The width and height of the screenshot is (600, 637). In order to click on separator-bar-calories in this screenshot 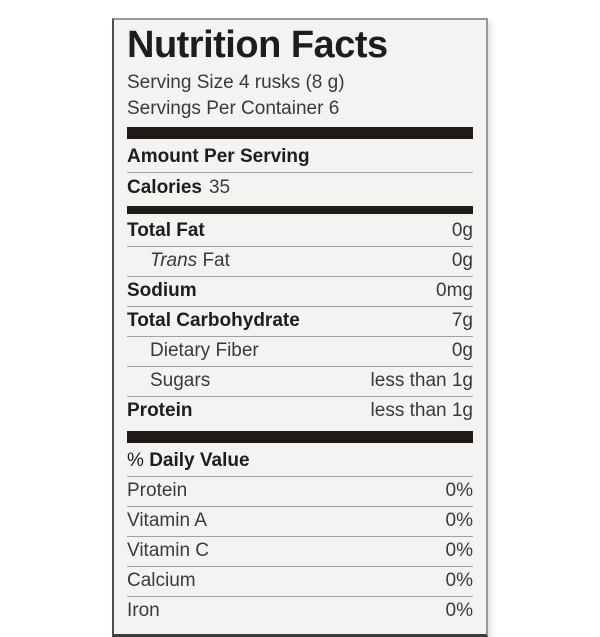, I will do `click(300, 209)`.